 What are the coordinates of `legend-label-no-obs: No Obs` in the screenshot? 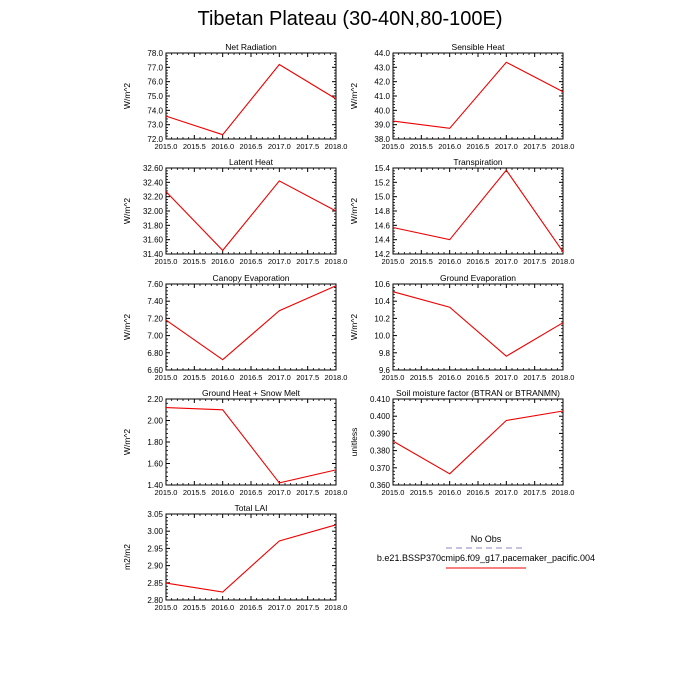 It's located at (486, 539).